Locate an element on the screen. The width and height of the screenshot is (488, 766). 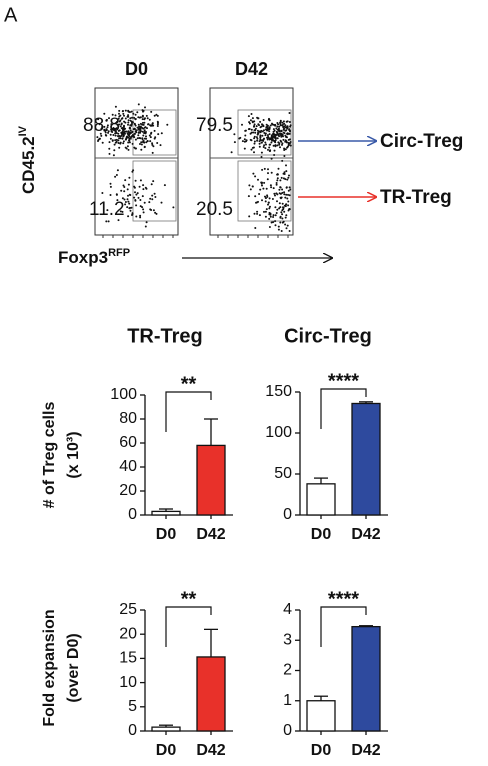
column-title: Circ-Treg is located at coordinates (328, 336).